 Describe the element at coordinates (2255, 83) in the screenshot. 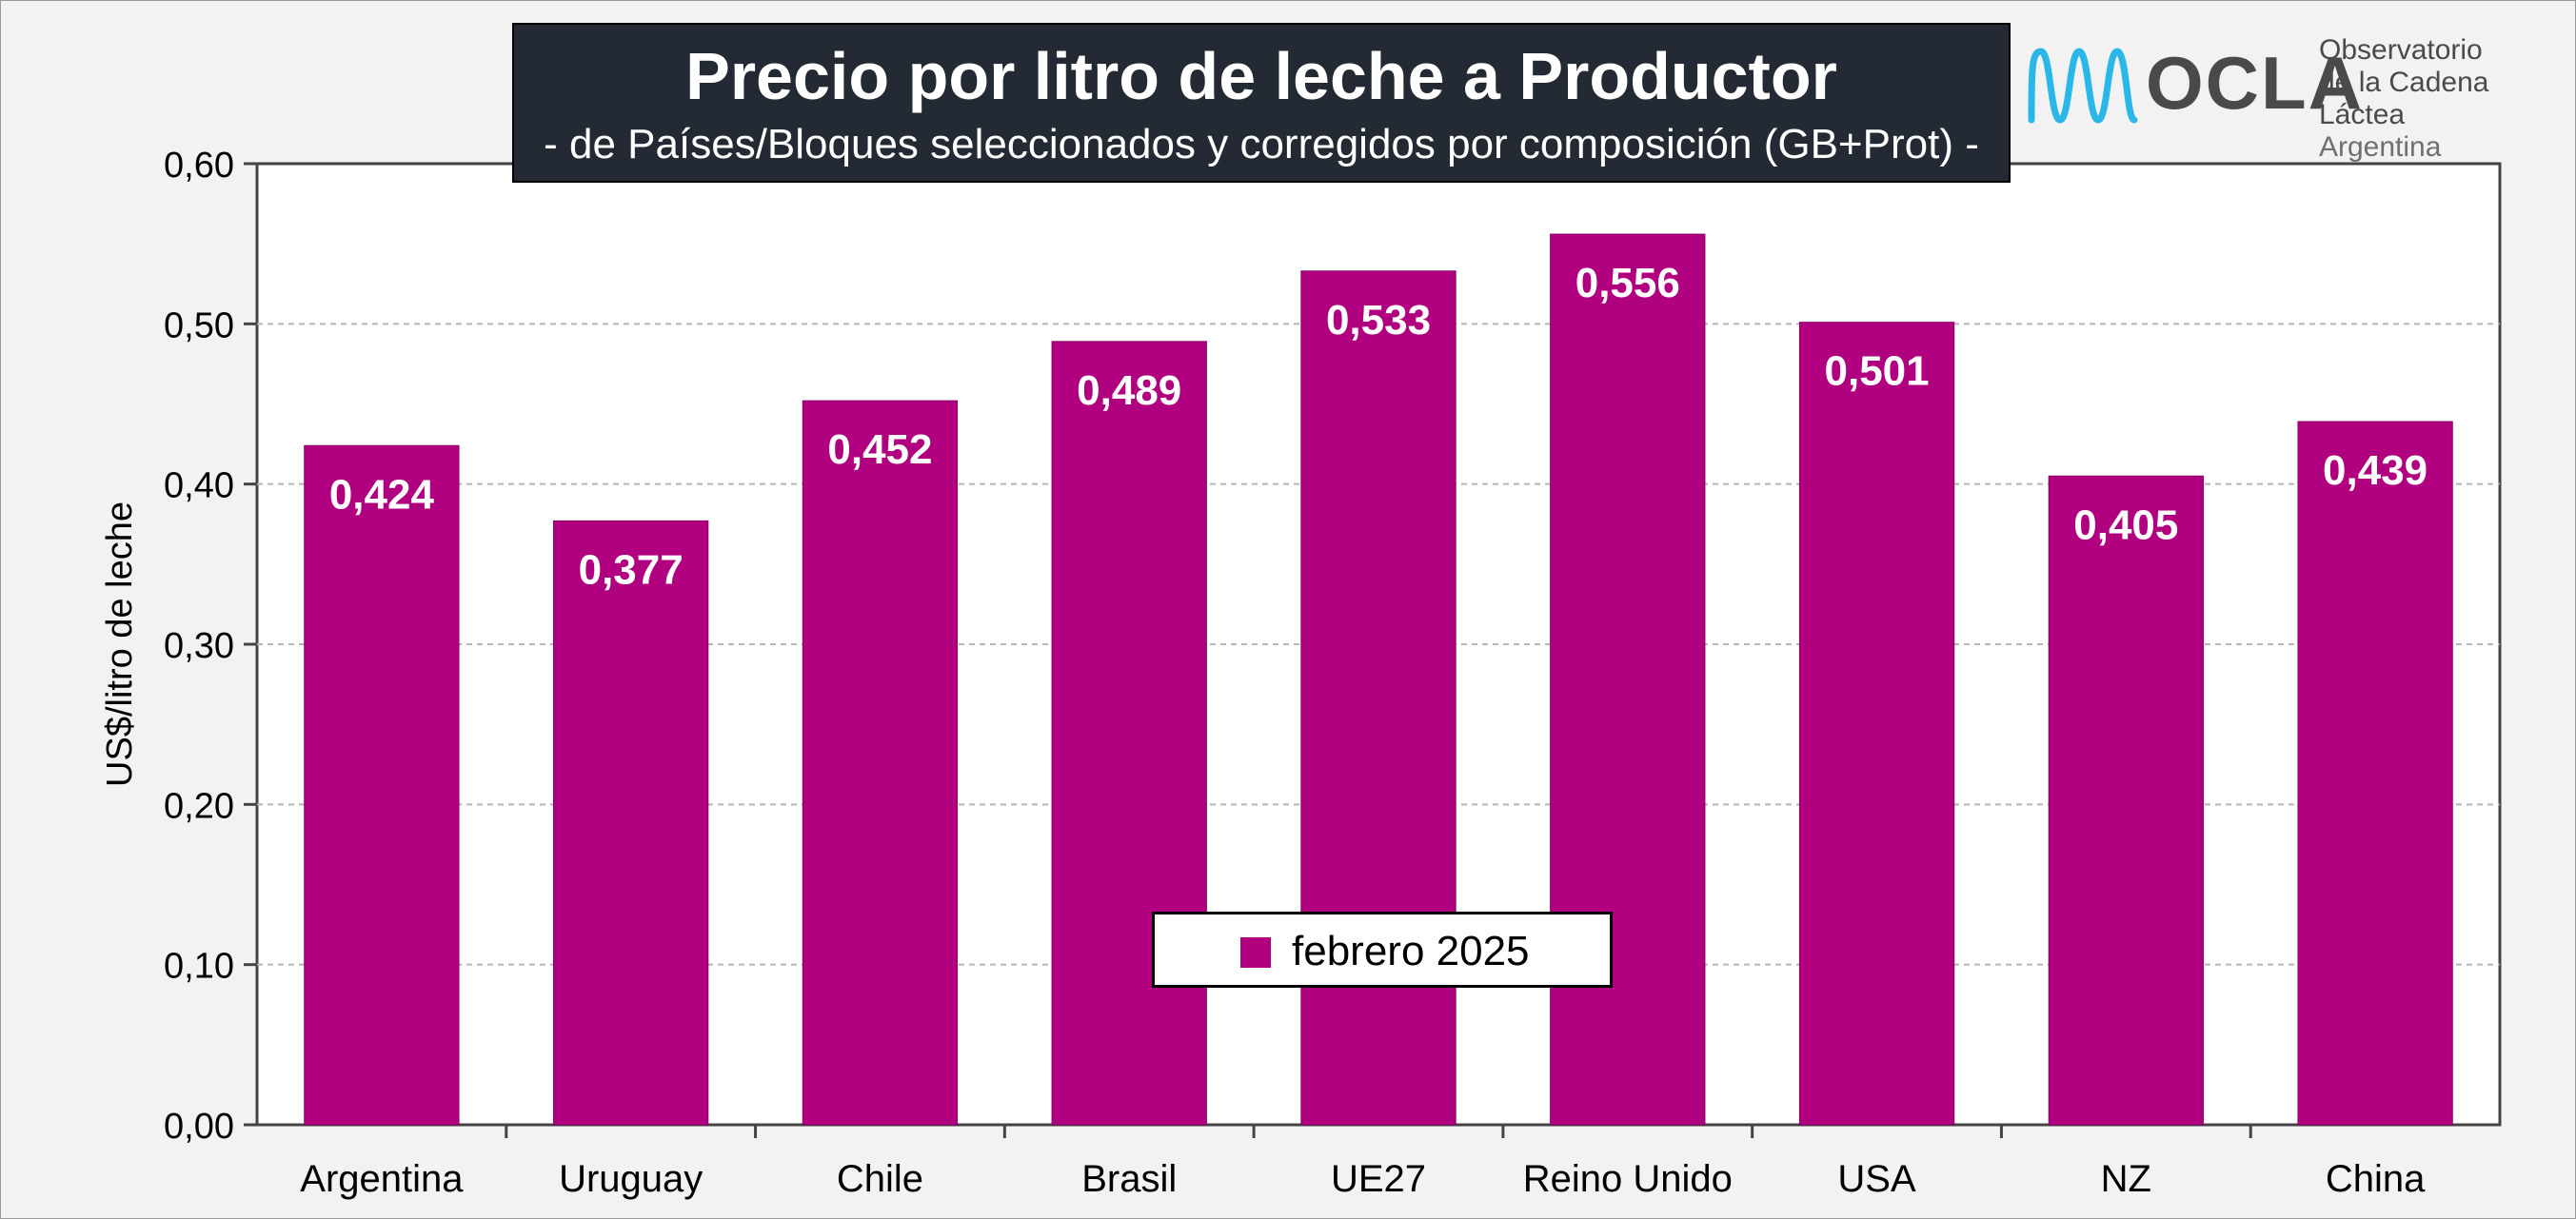

I see `logo-wordmark: OCLA` at that location.